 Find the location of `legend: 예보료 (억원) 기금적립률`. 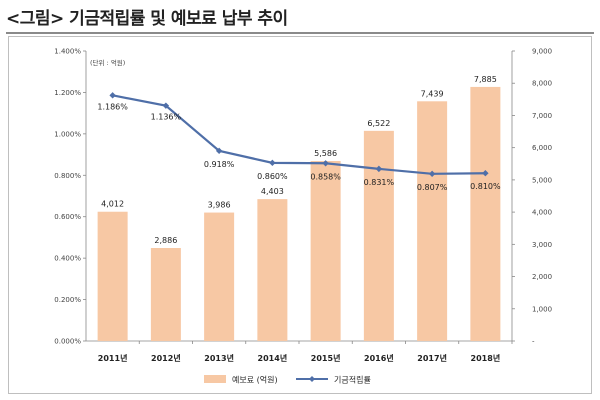

legend: 예보료 (억원) 기금적립률 is located at coordinates (287, 380).